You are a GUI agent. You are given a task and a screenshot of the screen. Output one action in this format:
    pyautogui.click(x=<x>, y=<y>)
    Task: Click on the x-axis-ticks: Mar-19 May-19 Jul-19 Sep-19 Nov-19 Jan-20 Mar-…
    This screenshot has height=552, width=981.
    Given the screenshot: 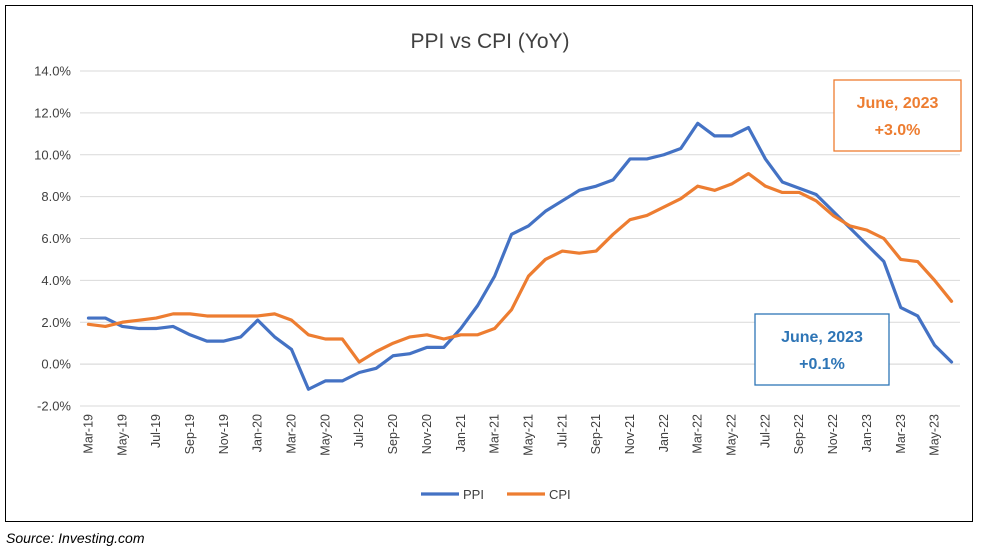 What is the action you would take?
    pyautogui.click(x=511, y=435)
    